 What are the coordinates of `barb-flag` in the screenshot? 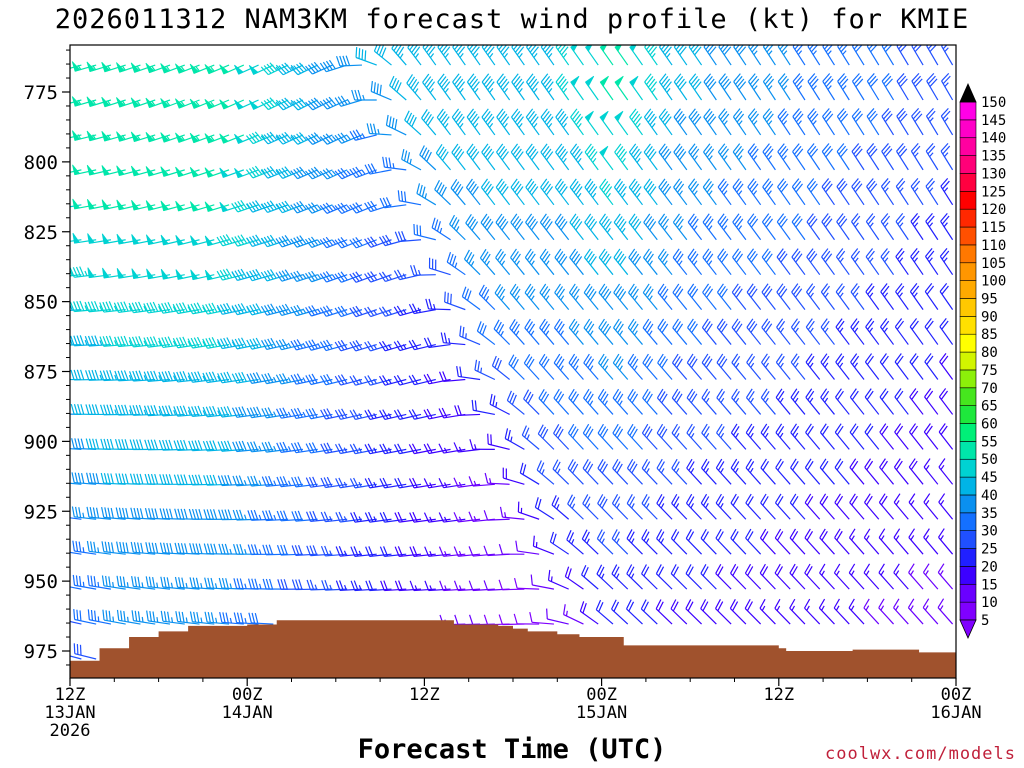 It's located at (91, 66).